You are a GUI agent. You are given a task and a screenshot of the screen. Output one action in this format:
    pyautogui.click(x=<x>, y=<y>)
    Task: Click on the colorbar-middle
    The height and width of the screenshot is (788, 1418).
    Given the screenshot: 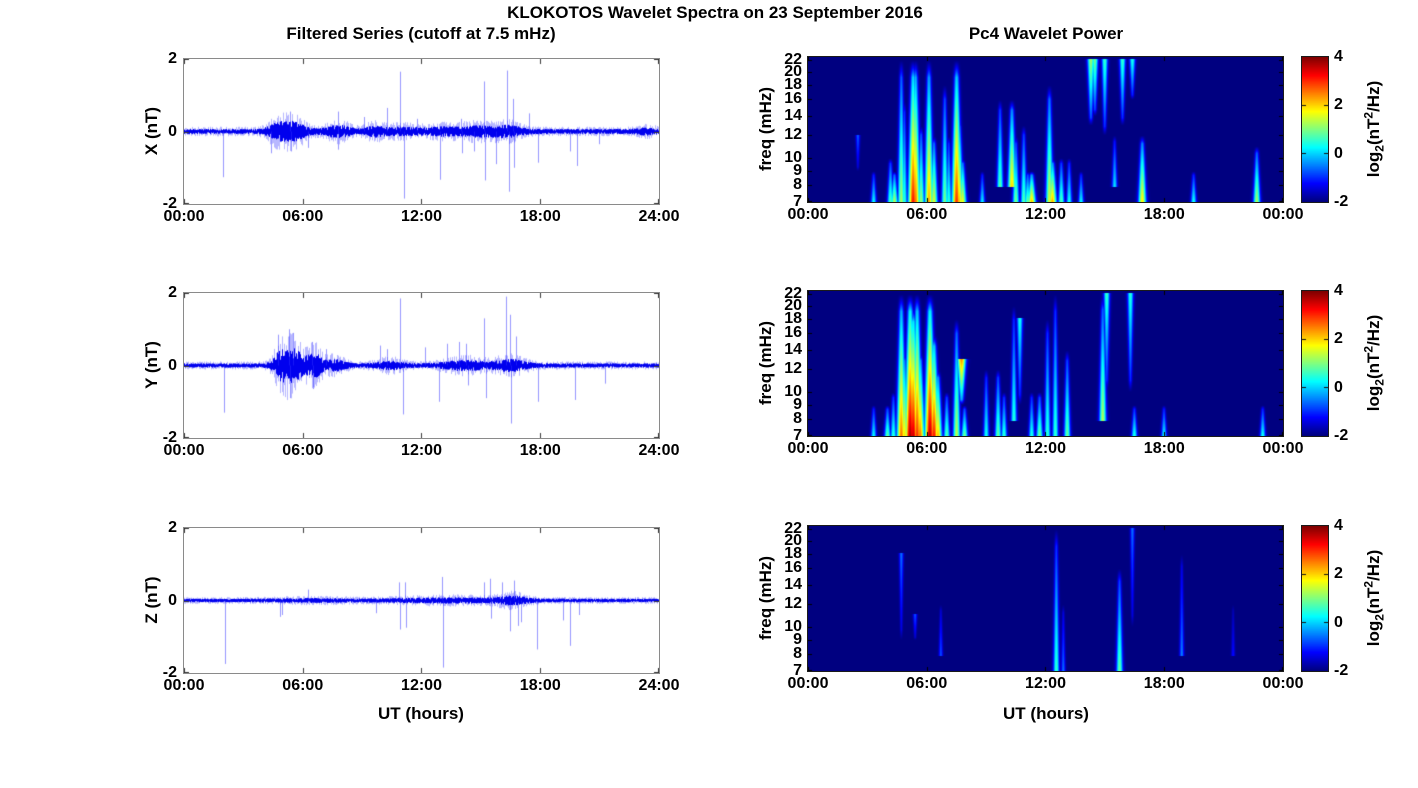 What is the action you would take?
    pyautogui.click(x=1315, y=363)
    